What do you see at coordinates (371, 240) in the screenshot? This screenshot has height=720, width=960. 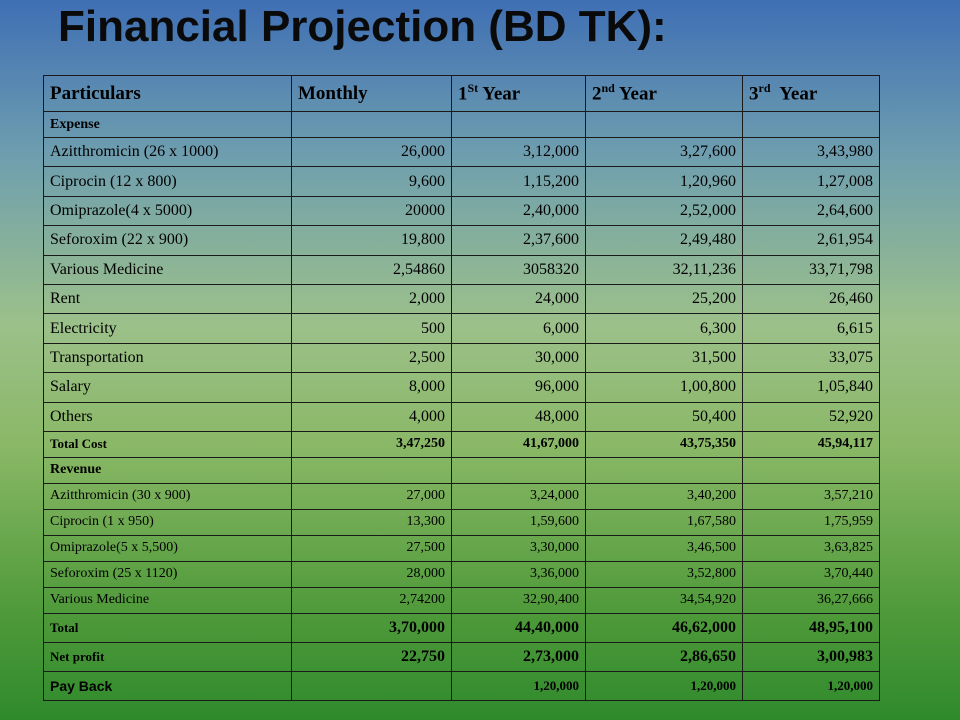 I see `cell-monthly: 19,800` at bounding box center [371, 240].